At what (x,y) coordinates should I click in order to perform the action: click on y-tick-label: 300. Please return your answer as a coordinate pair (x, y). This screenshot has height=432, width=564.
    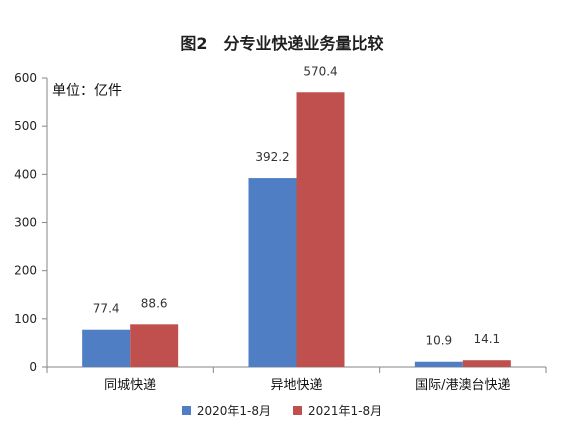
    Looking at the image, I should click on (25, 223).